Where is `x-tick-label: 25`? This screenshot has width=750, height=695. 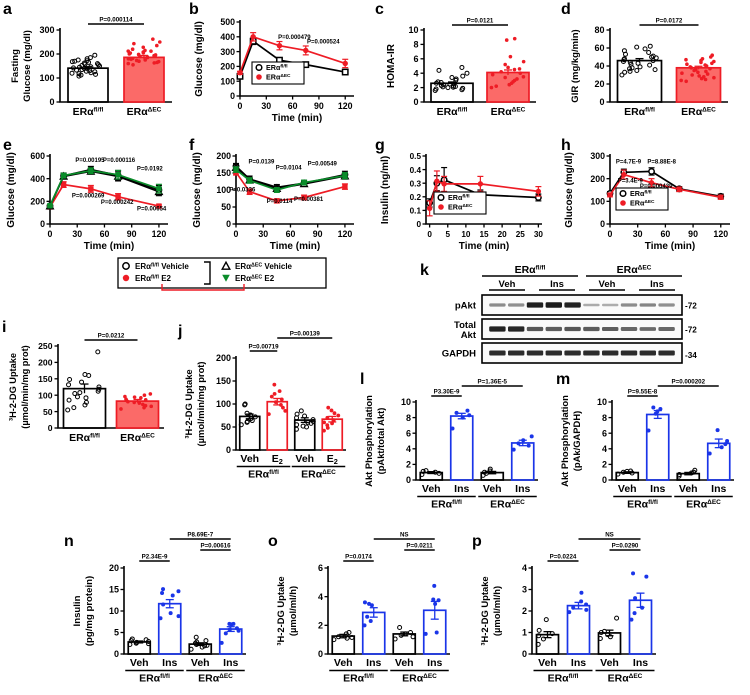
x-tick-label: 25 is located at coordinates (521, 234).